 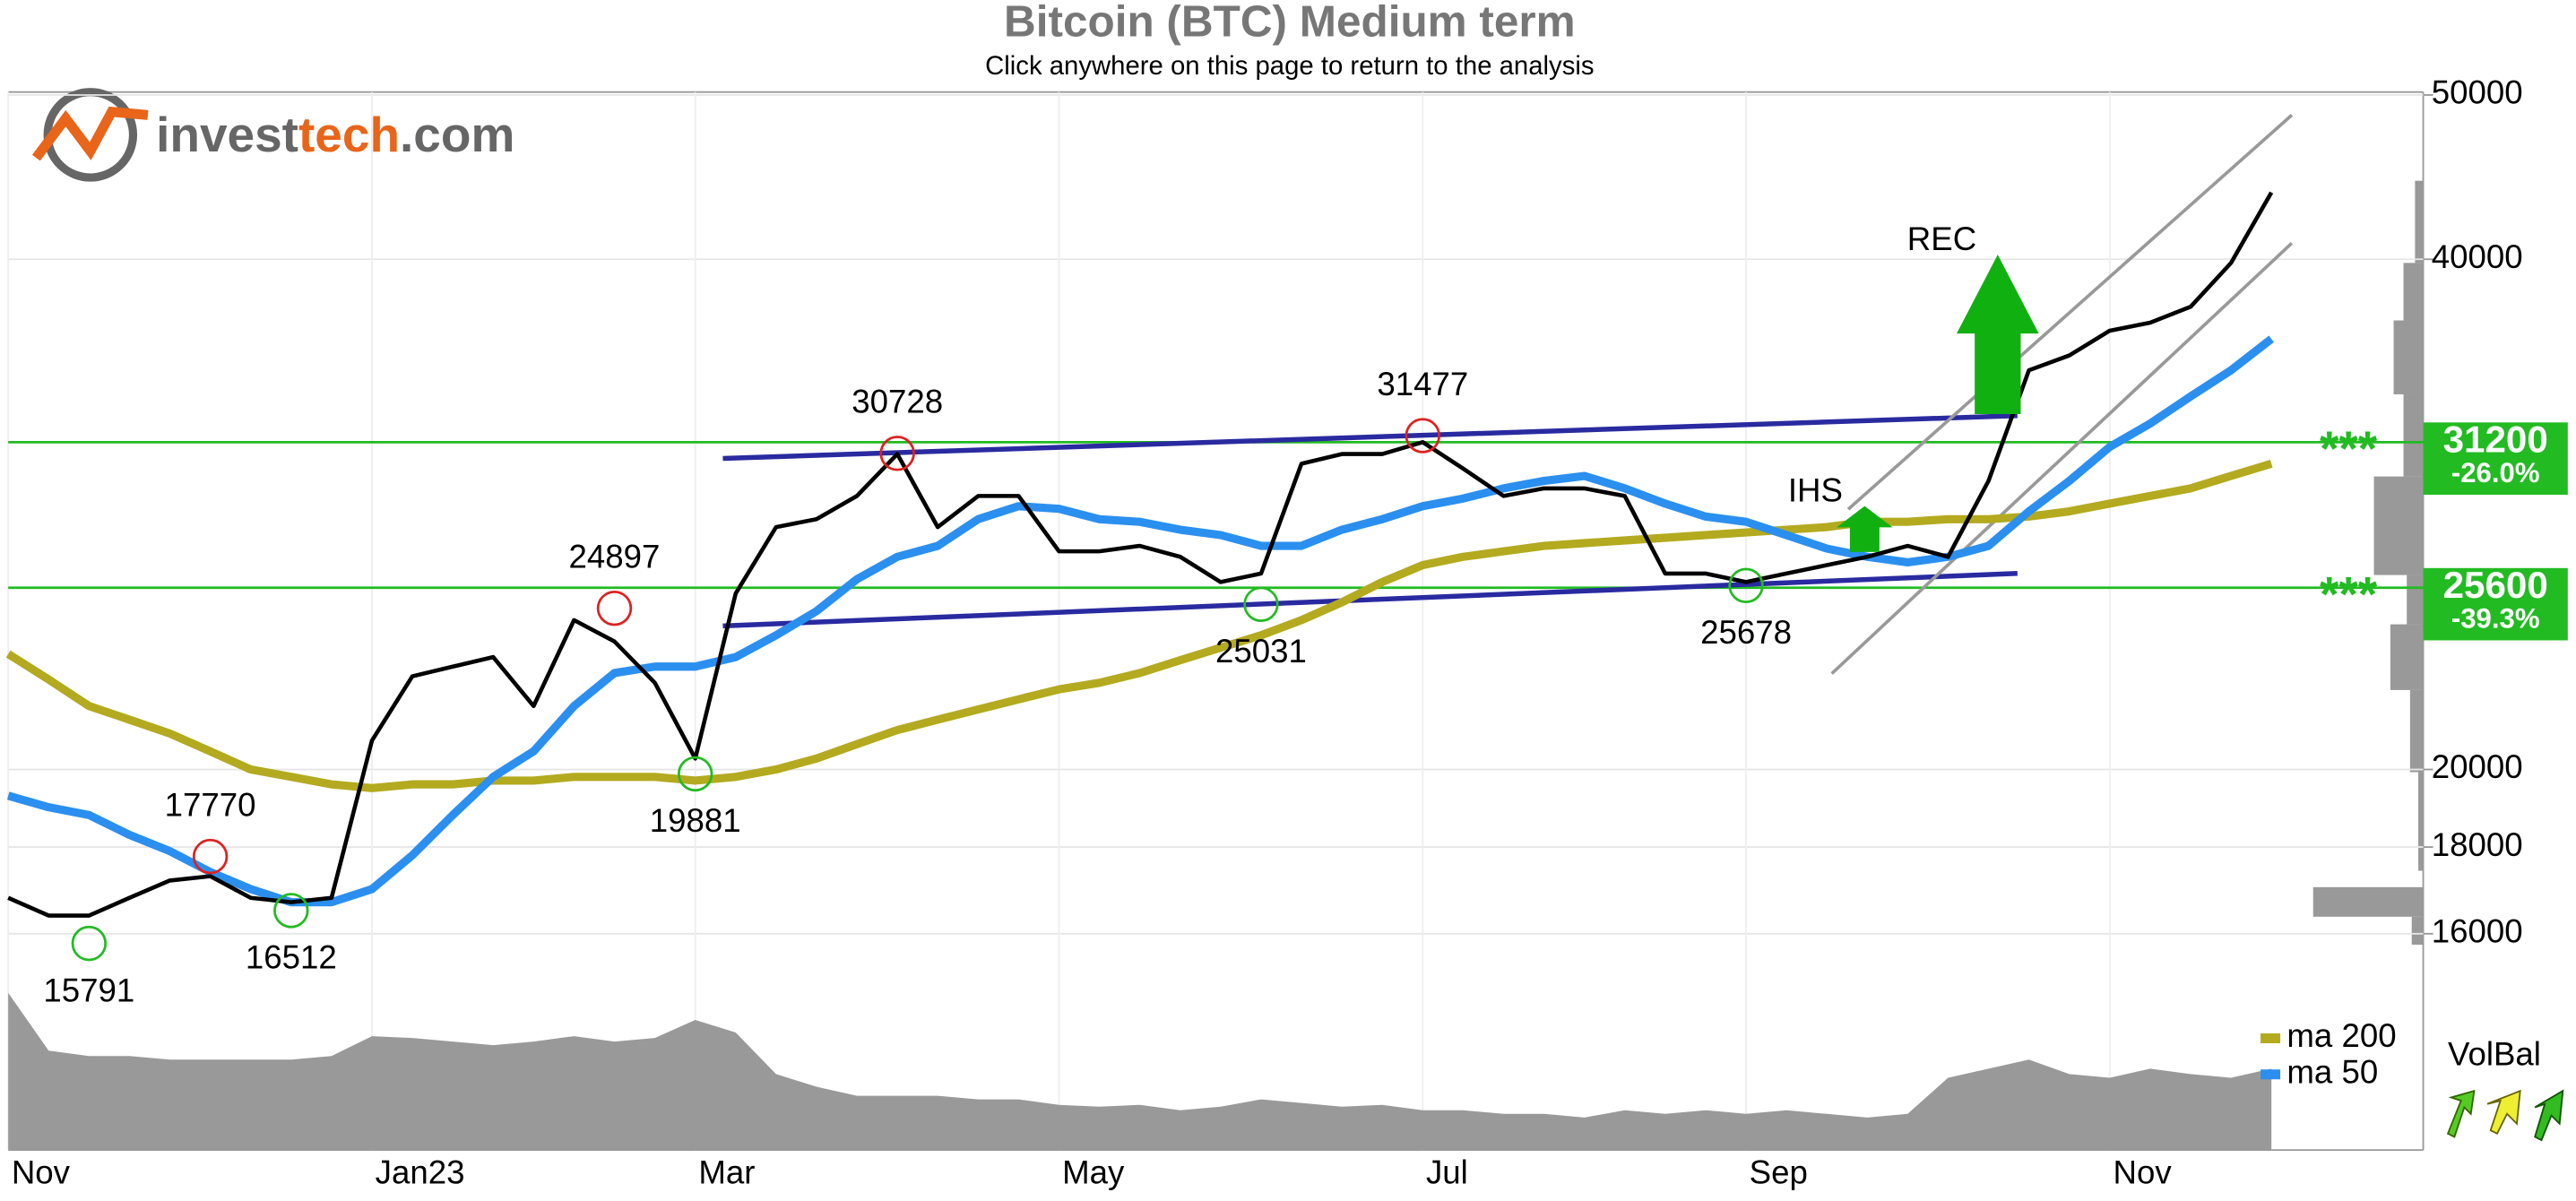 What do you see at coordinates (1093, 1171) in the screenshot?
I see `x-tick-label: May` at bounding box center [1093, 1171].